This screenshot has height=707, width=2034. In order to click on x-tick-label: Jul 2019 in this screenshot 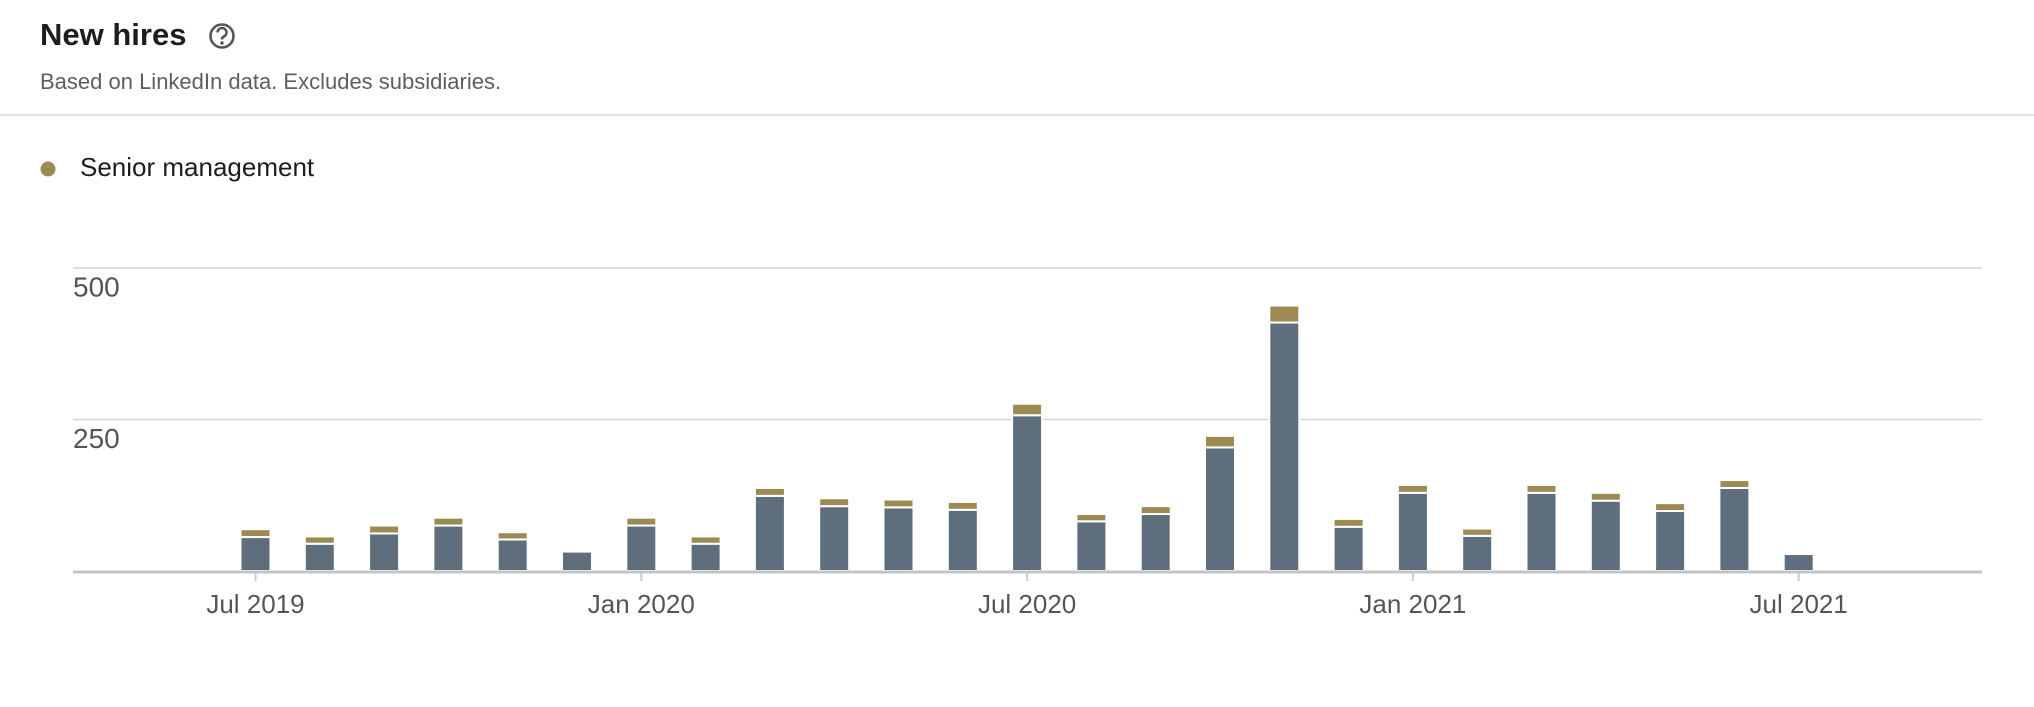, I will do `click(255, 604)`.